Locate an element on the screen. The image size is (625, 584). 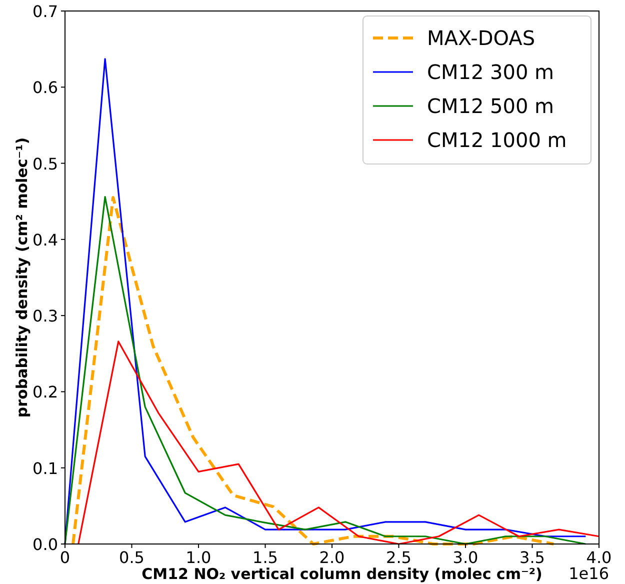
legend-label: MAX-DOAS is located at coordinates (481, 38).